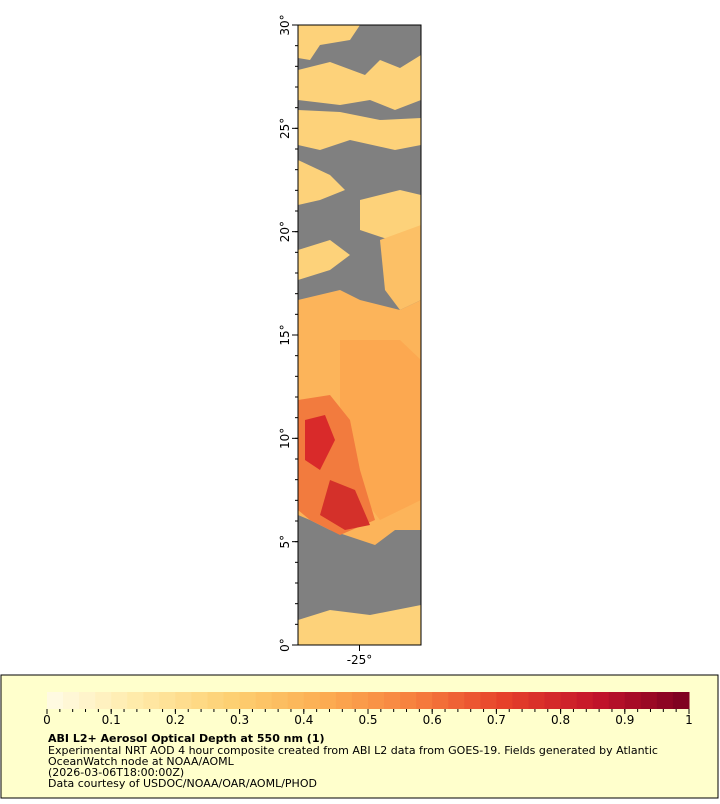 This screenshot has width=720, height=804. Describe the element at coordinates (368, 709) in the screenshot. I see `colorbar: 0 0.1 0.2 0.3 0.4 0.5 0.6 0.7 0.8 0.9 1` at that location.